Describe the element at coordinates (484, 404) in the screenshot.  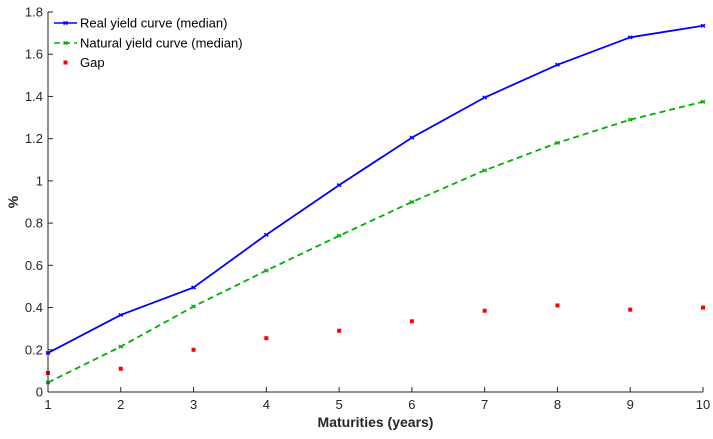
I see `x-tick-label: 7` at that location.